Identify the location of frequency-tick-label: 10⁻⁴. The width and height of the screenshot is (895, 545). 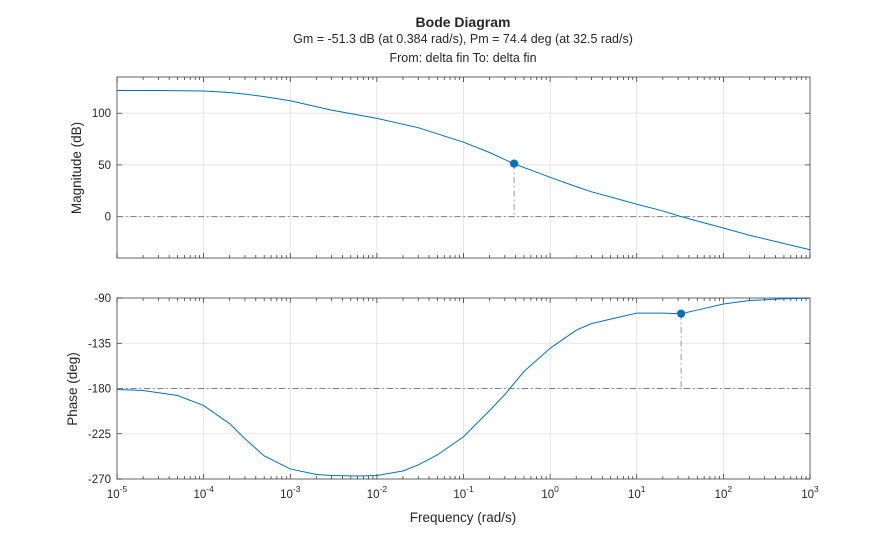
(203, 492).